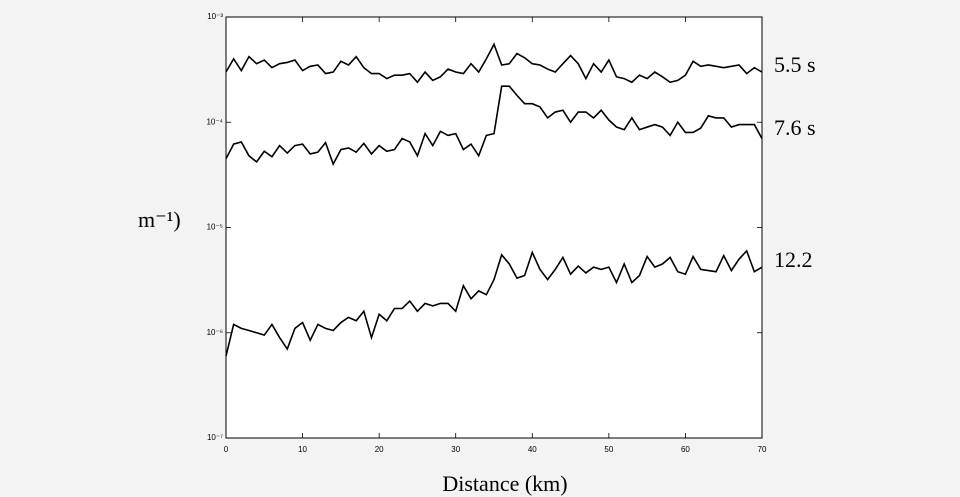 The height and width of the screenshot is (497, 960). What do you see at coordinates (214, 121) in the screenshot?
I see `y-tick-label: 10⁻⁴` at bounding box center [214, 121].